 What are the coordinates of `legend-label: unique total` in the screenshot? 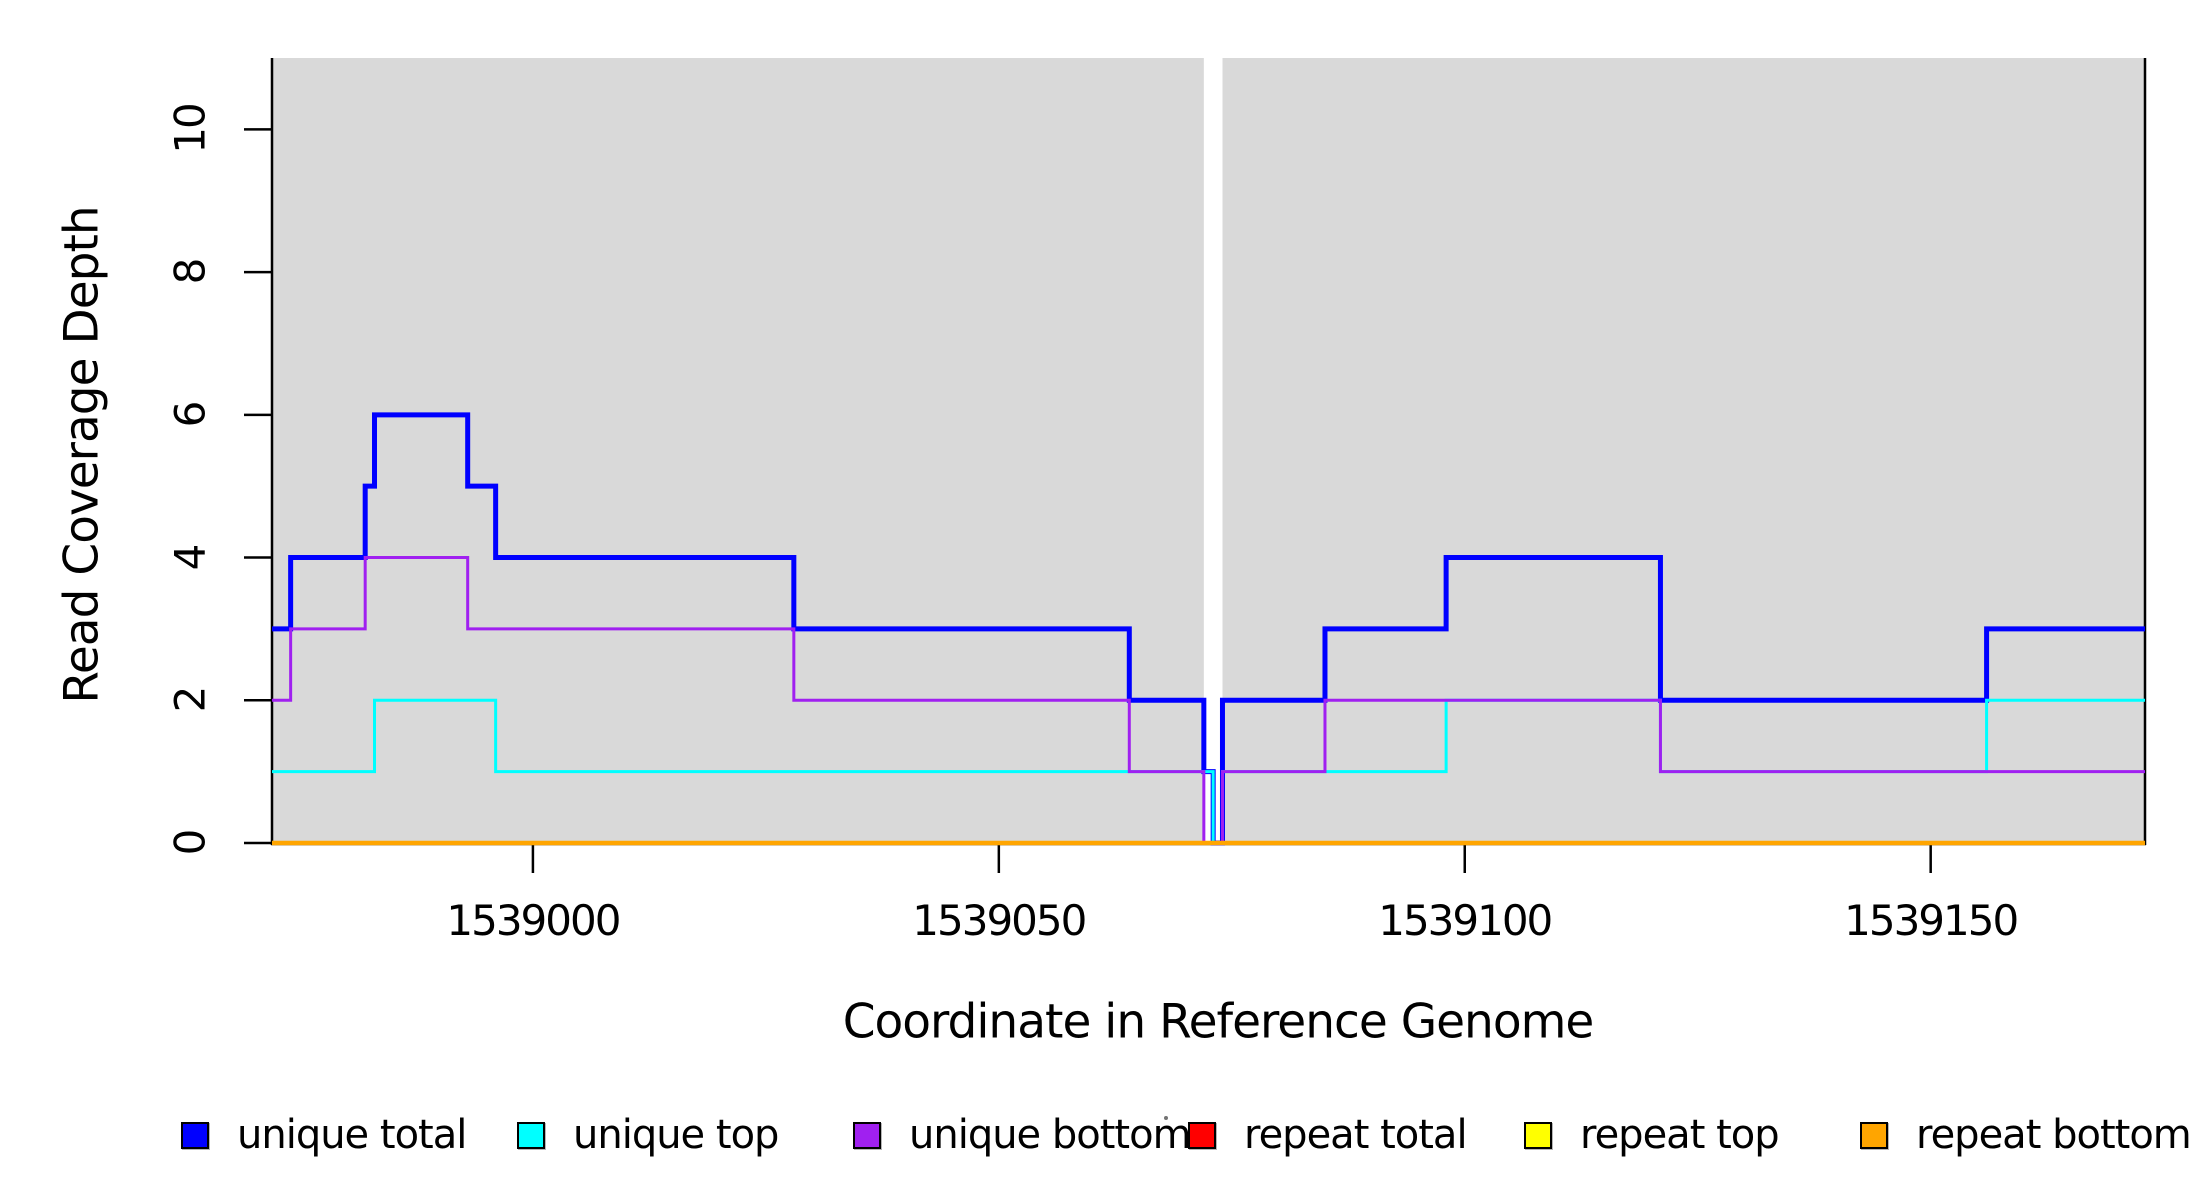 It's located at (352, 1135).